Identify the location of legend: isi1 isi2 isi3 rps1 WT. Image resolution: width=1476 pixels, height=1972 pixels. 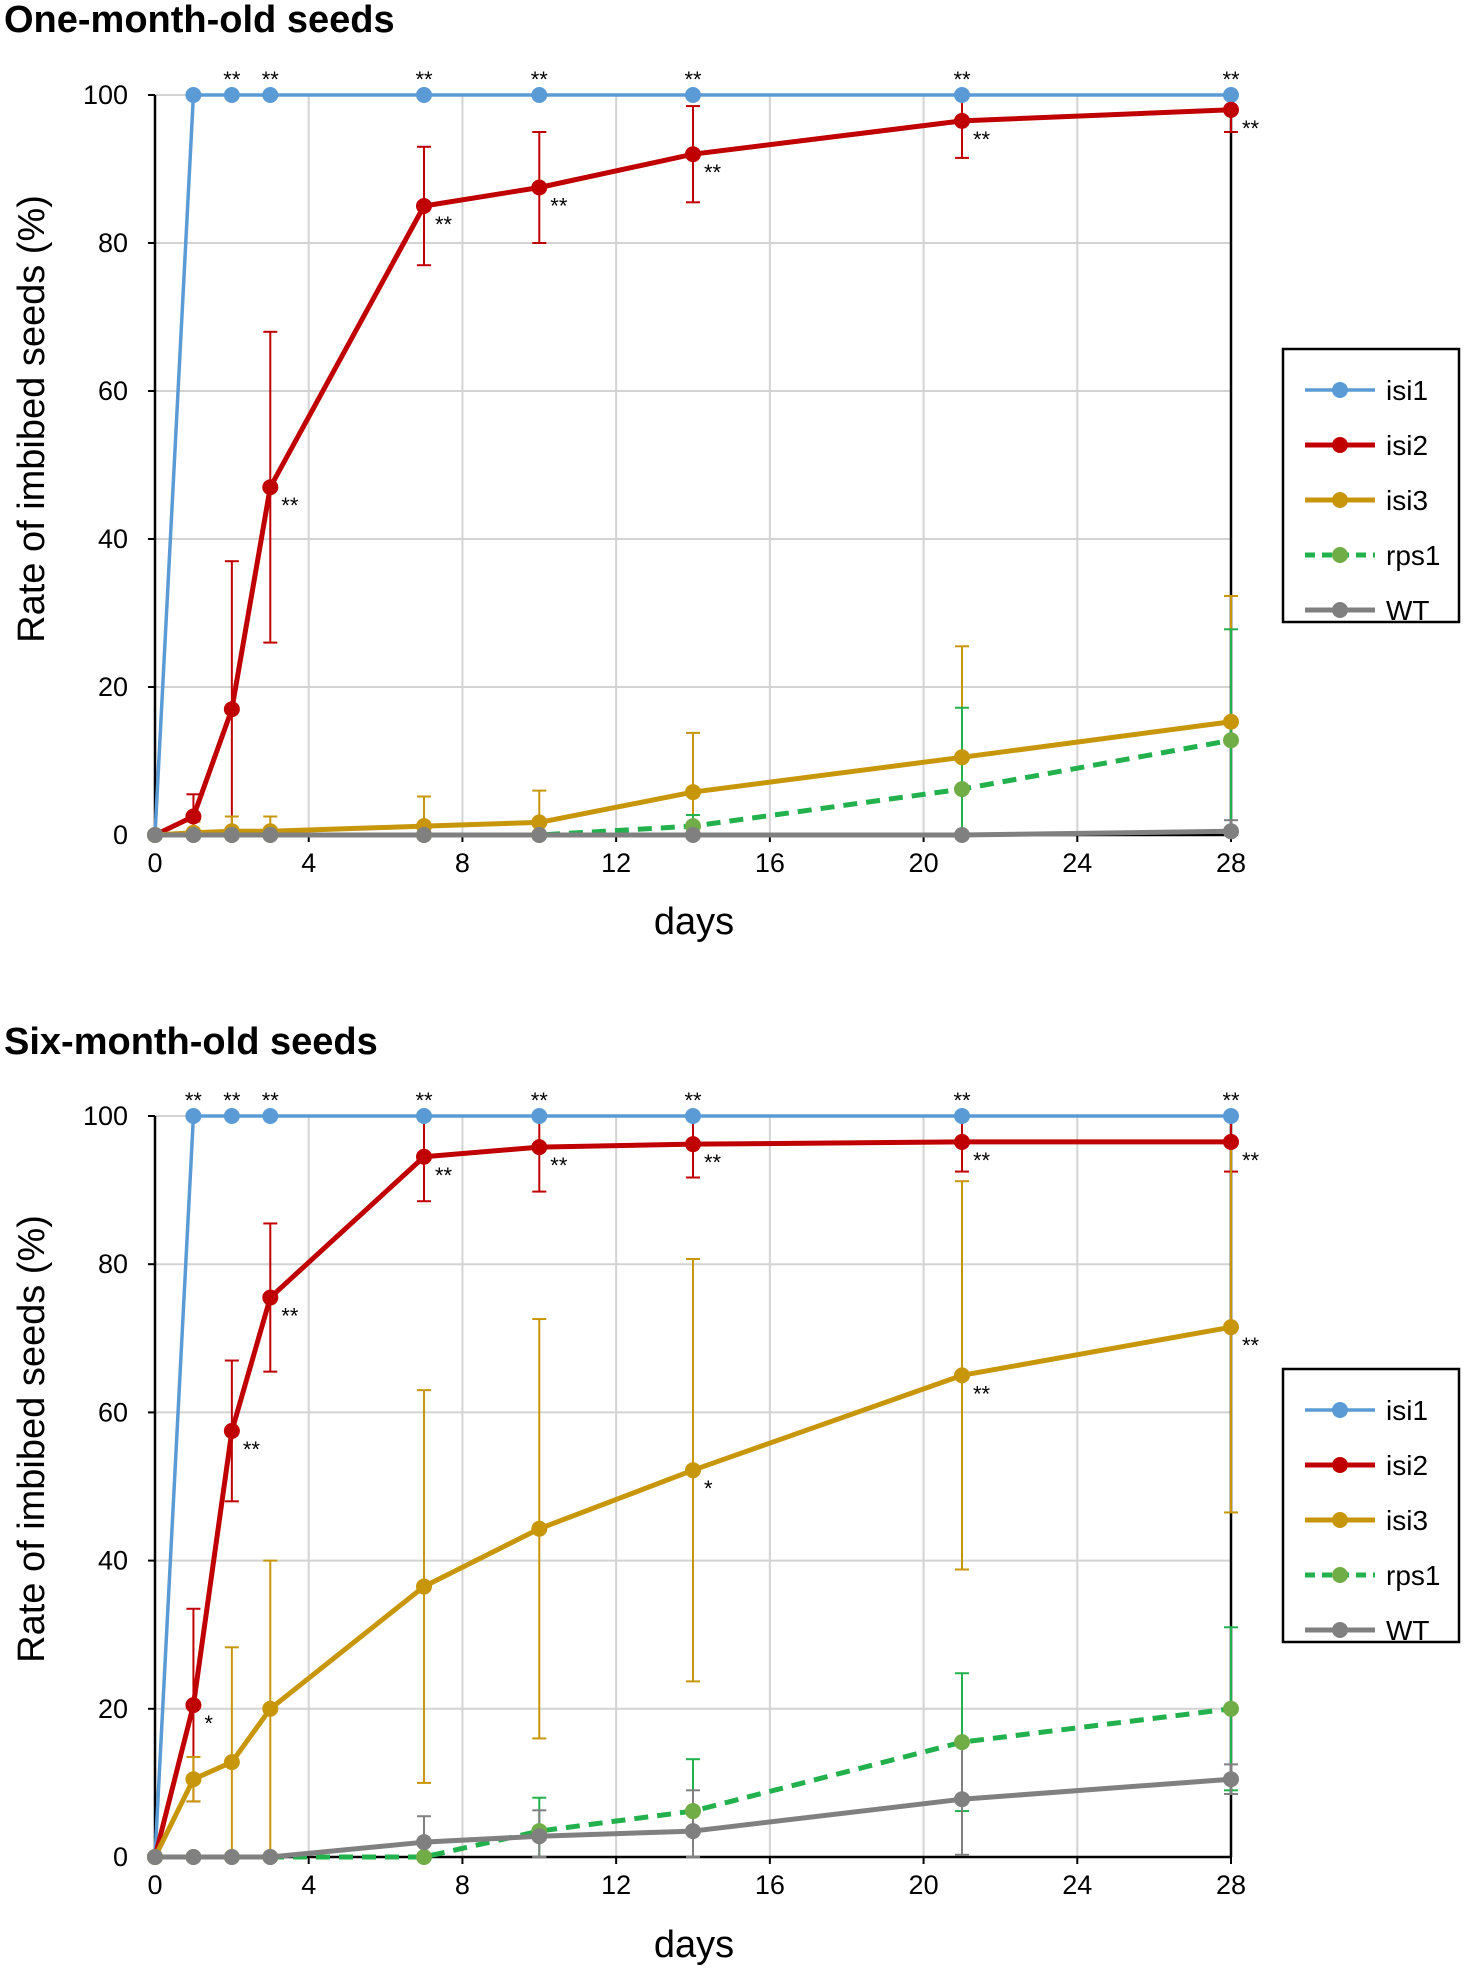
(1371, 486).